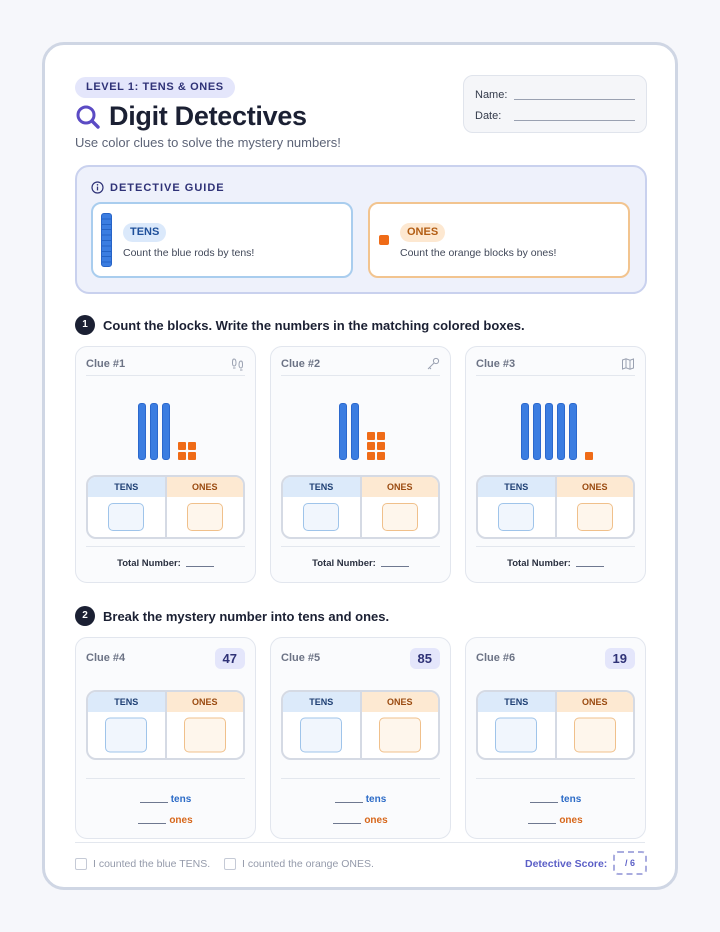  What do you see at coordinates (574, 120) in the screenshot?
I see `date-field` at bounding box center [574, 120].